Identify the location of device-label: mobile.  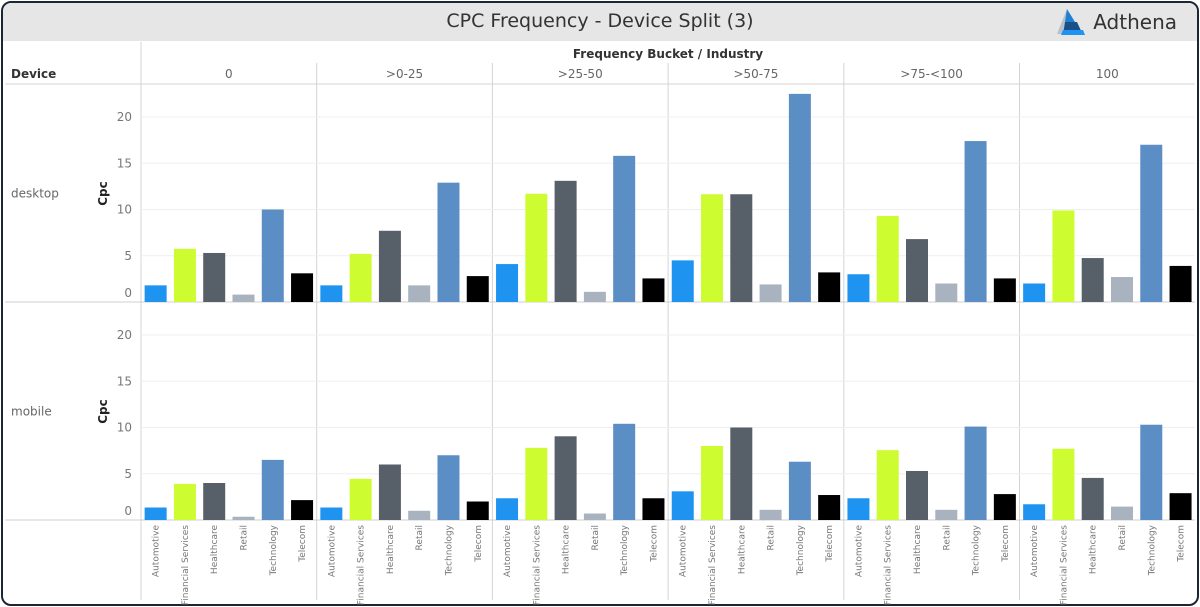
(31, 412).